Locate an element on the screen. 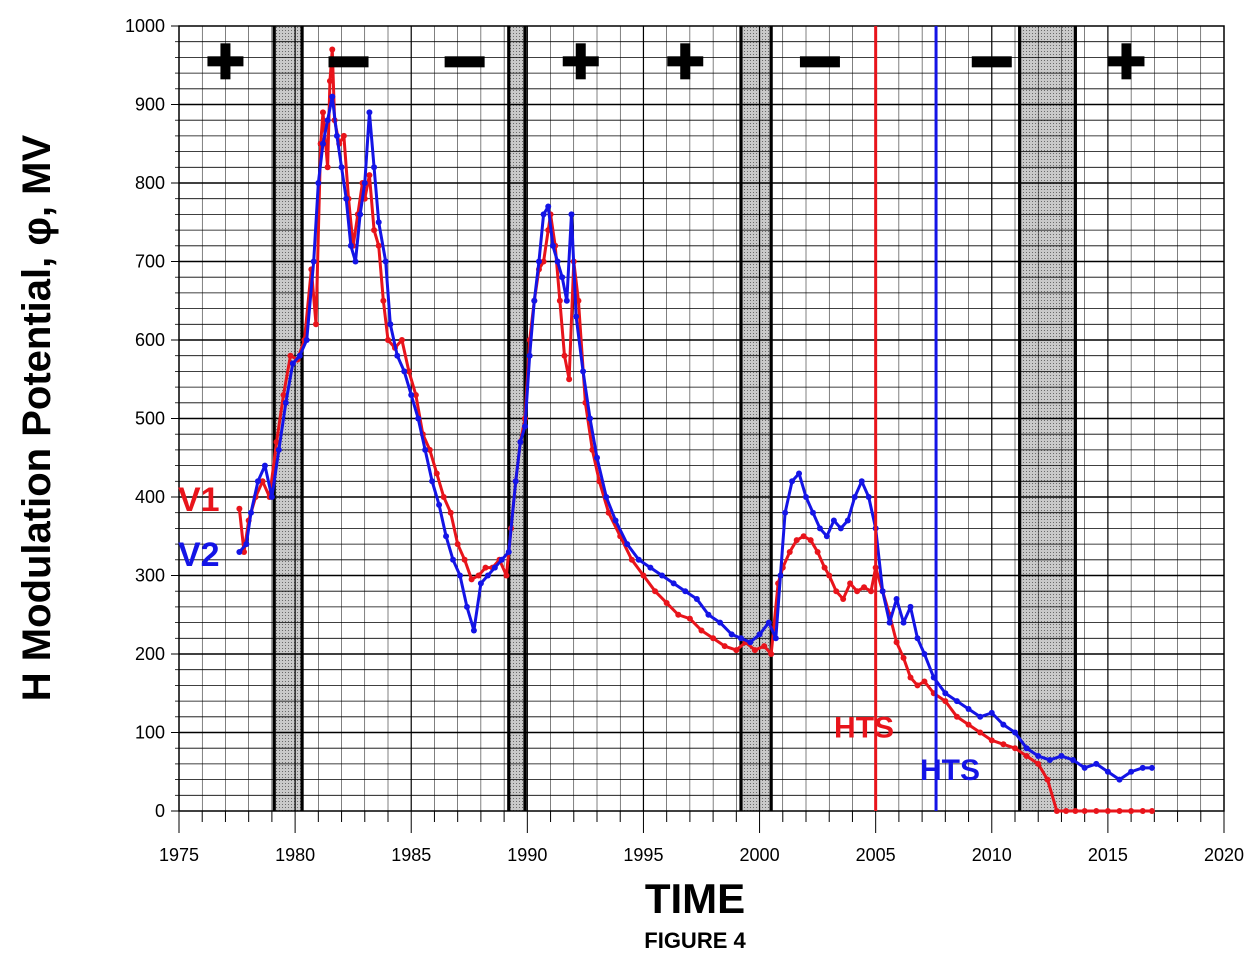  y-tick-label: 500 is located at coordinates (150, 419).